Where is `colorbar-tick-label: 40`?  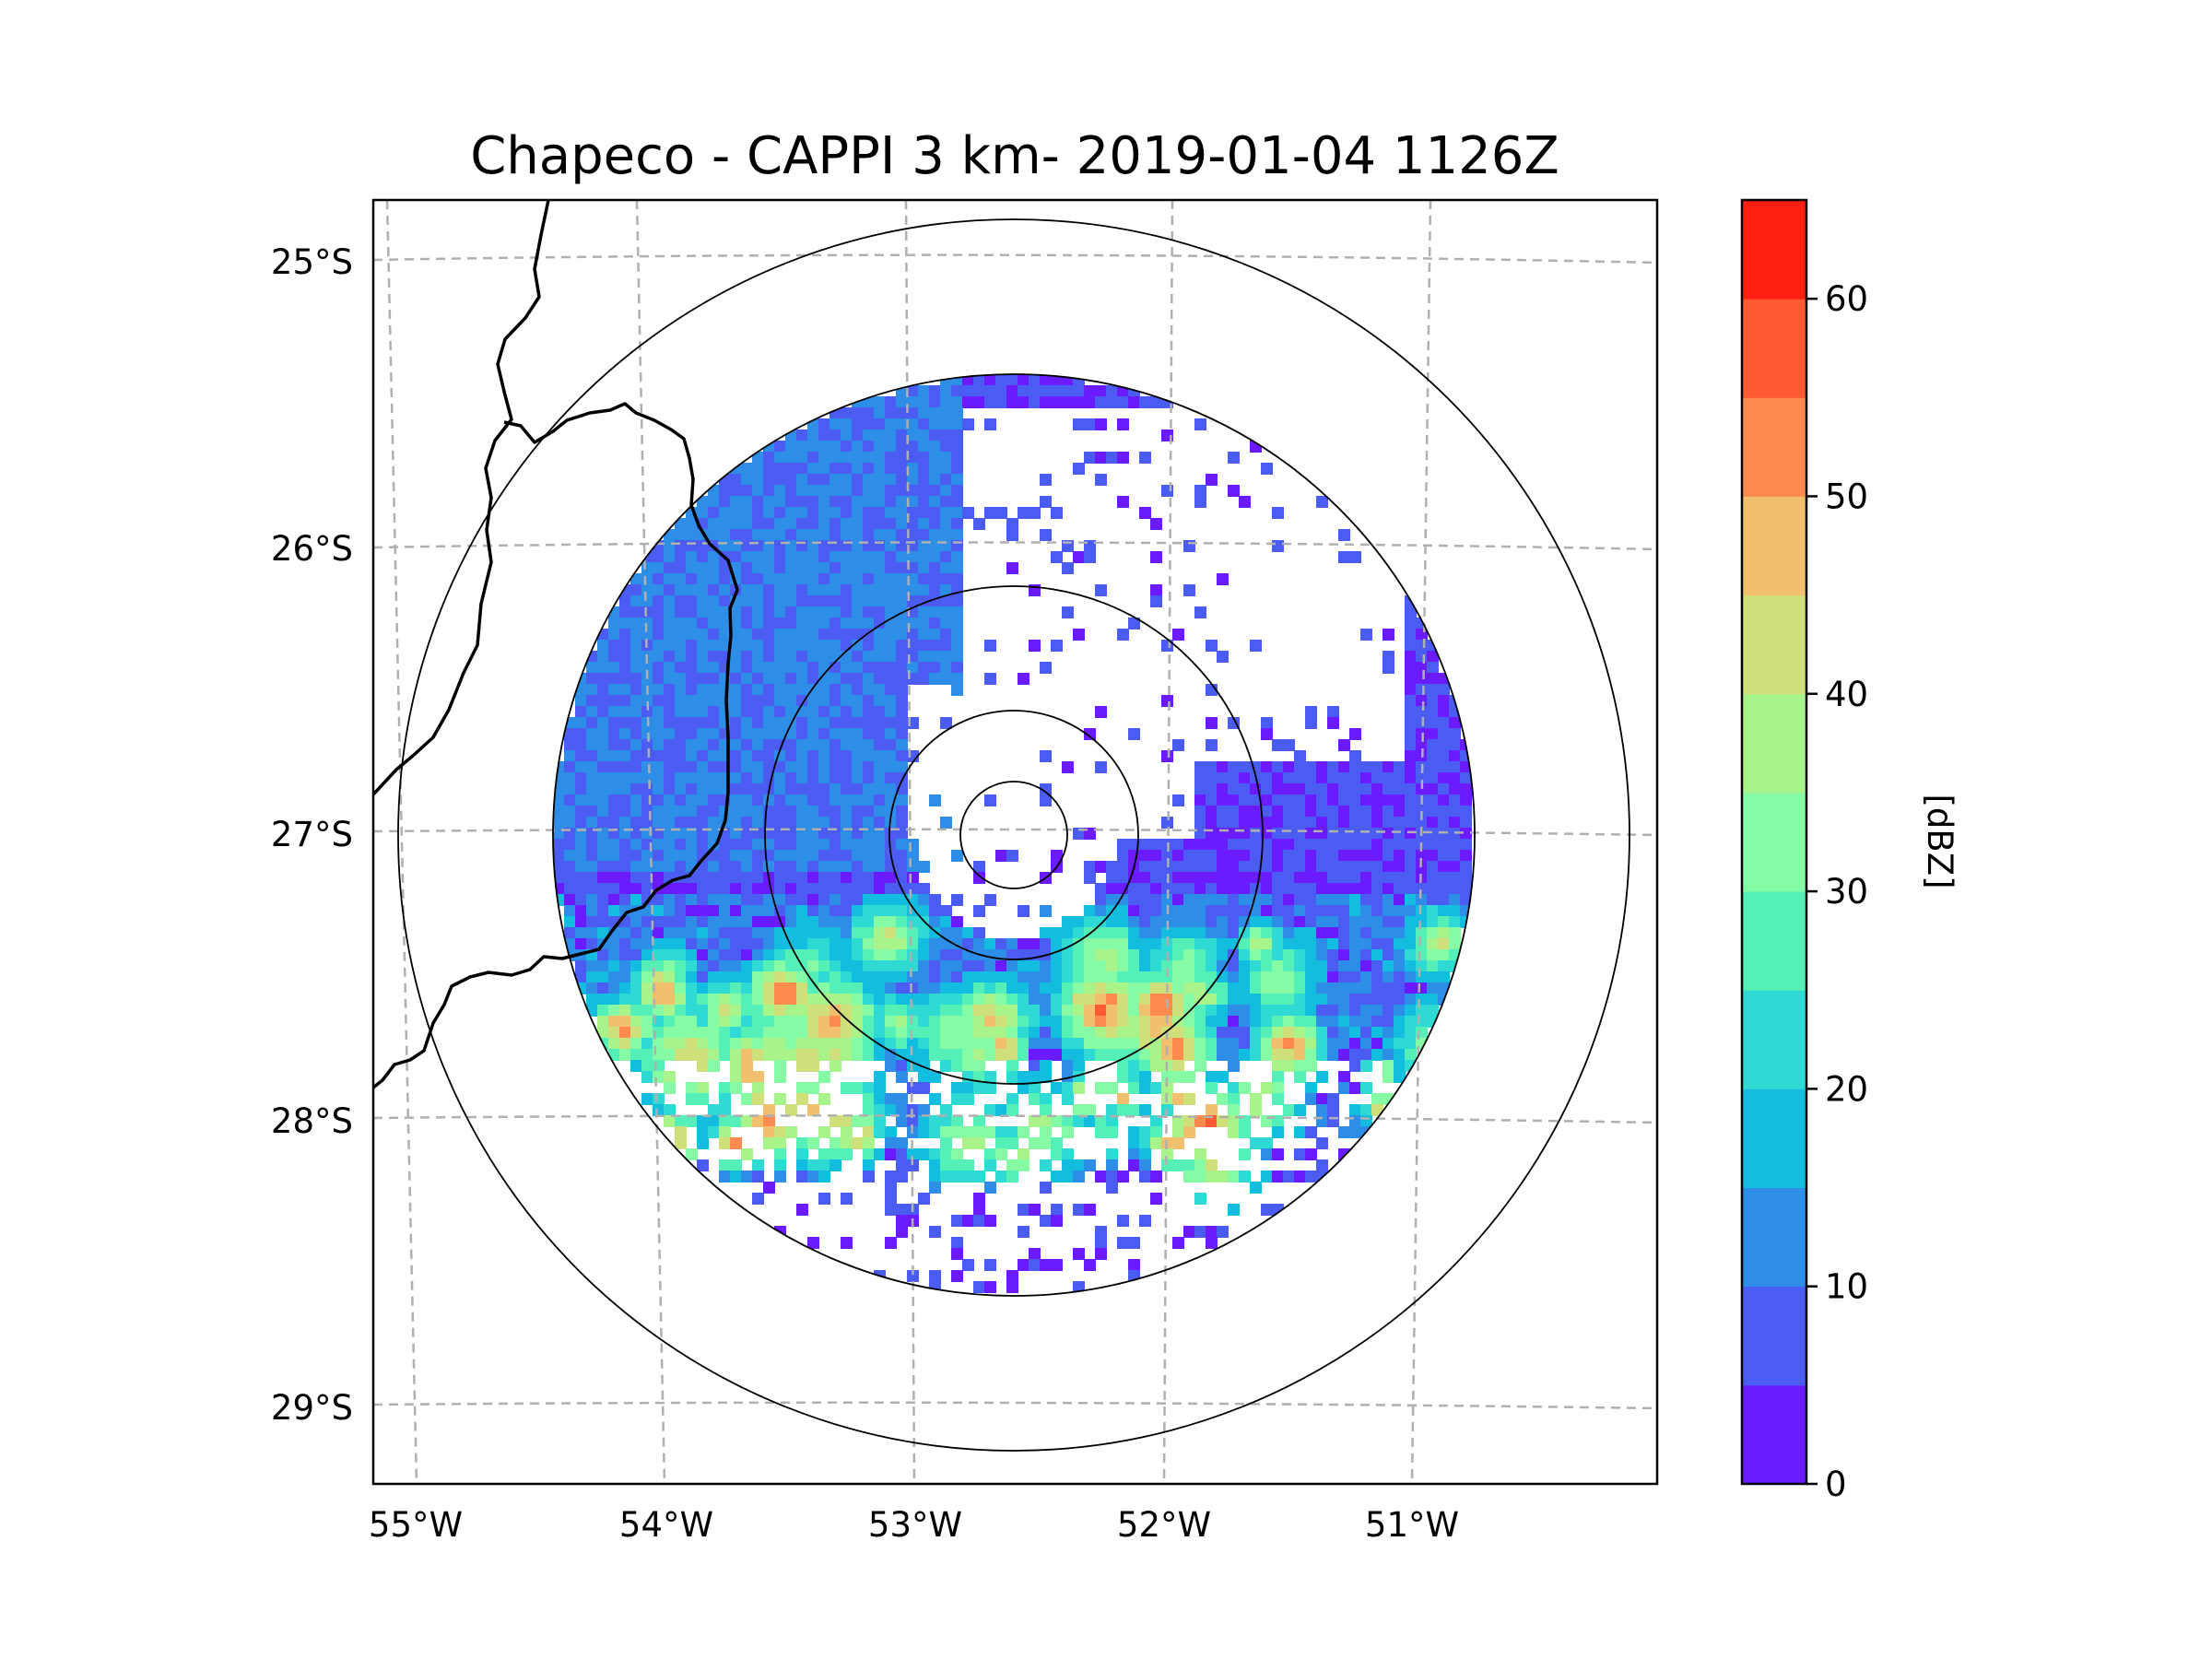 colorbar-tick-label: 40 is located at coordinates (1846, 694).